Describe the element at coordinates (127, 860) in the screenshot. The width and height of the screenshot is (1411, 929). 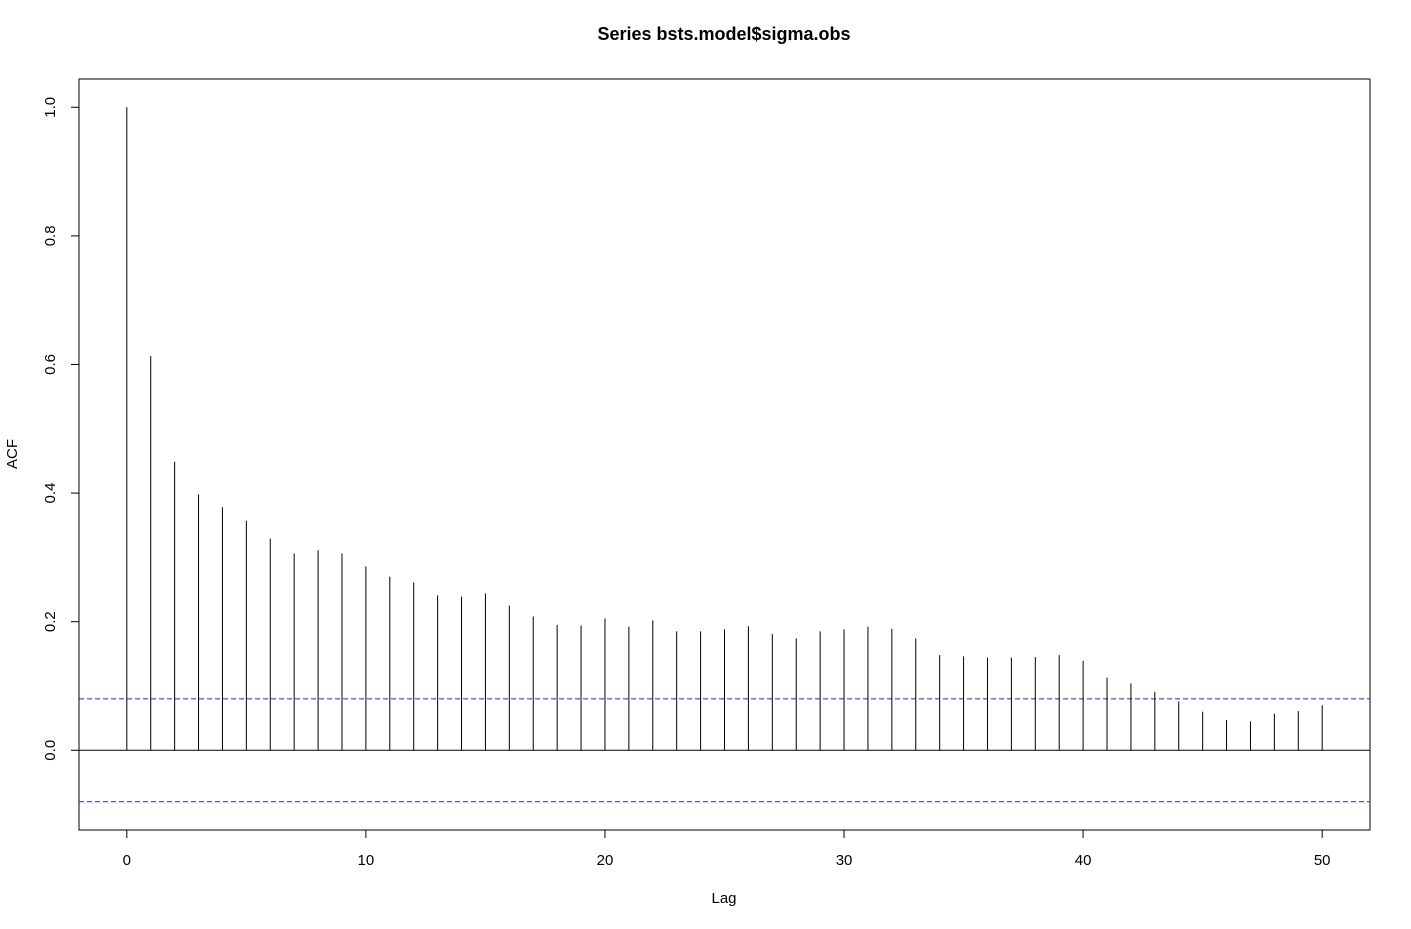
I see `x-tick-label-0: 0` at that location.